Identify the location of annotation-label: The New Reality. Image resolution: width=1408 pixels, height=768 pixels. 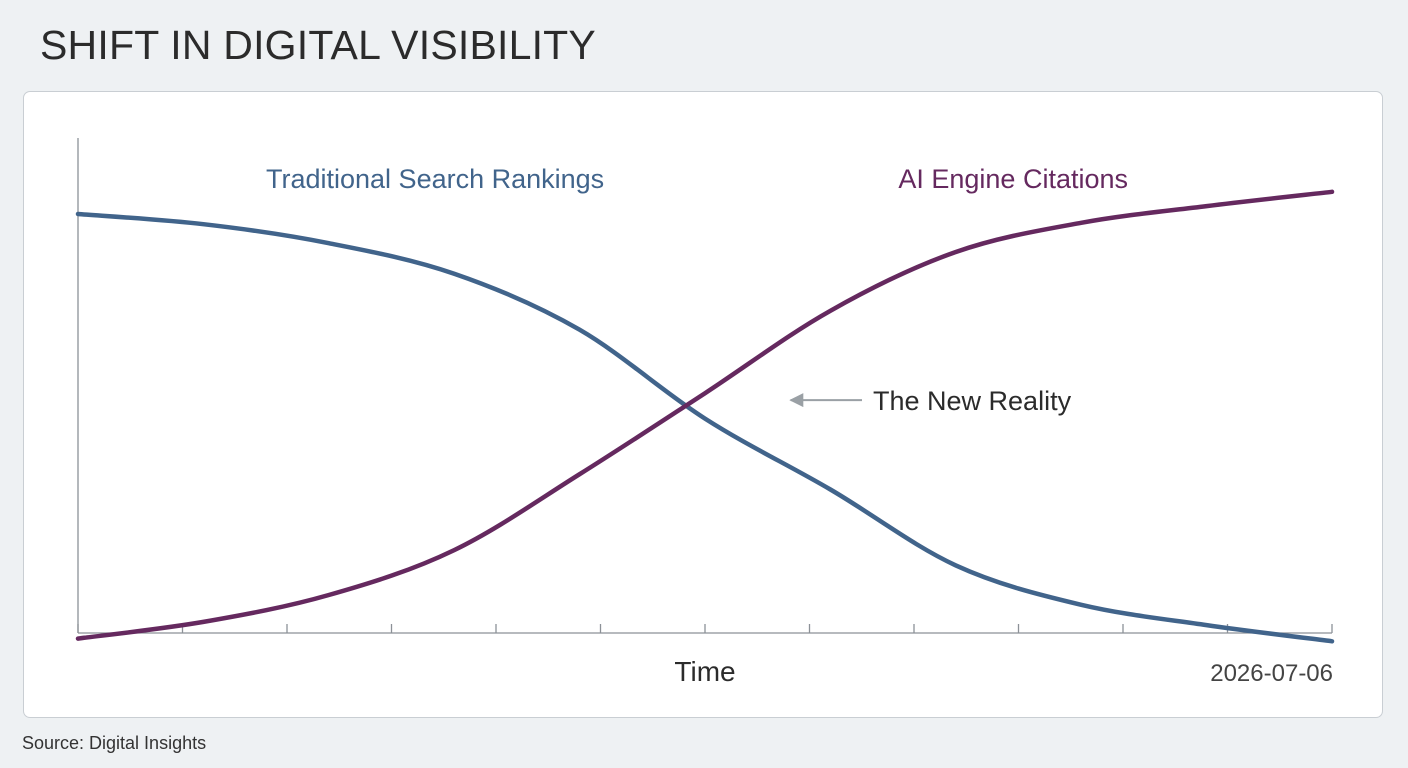
(972, 401).